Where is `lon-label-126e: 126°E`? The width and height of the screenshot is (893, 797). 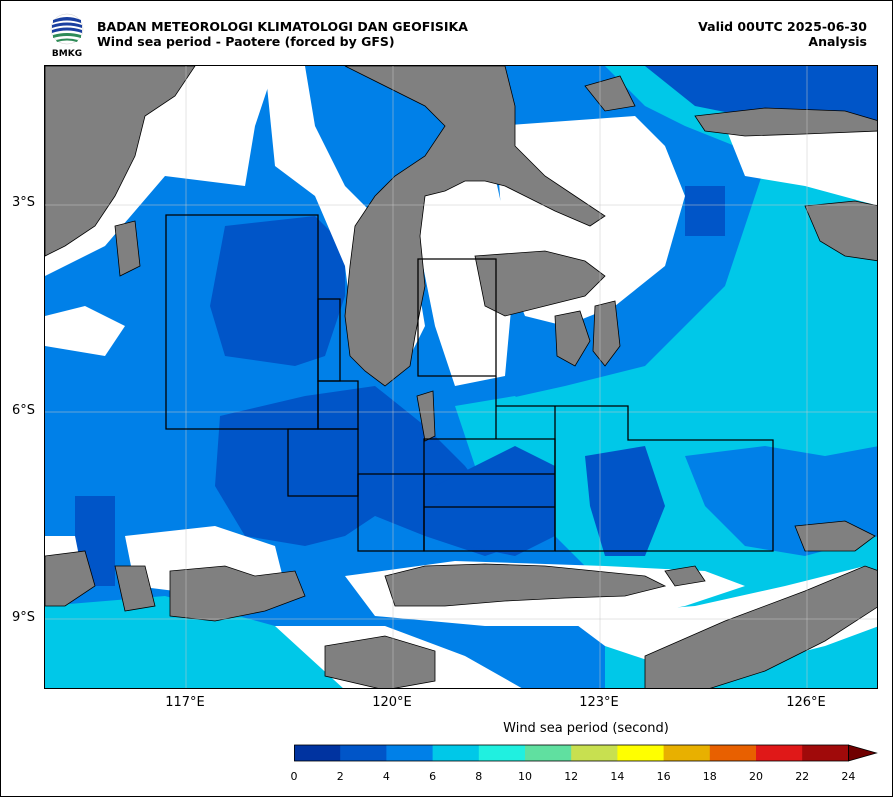 lon-label-126e: 126°E is located at coordinates (806, 702).